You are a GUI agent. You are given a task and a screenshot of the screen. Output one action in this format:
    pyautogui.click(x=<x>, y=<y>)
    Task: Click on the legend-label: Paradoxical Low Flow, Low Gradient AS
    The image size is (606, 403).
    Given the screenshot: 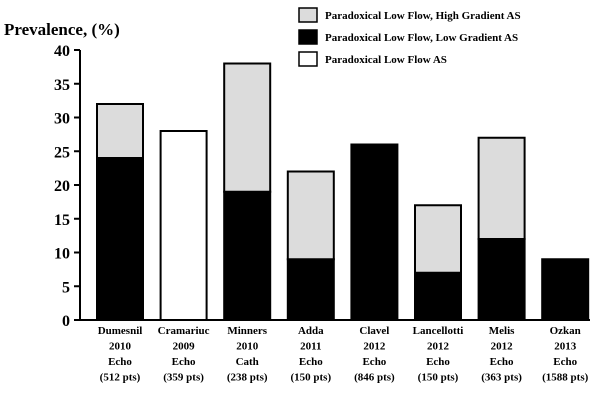 What is the action you would take?
    pyautogui.click(x=421, y=38)
    